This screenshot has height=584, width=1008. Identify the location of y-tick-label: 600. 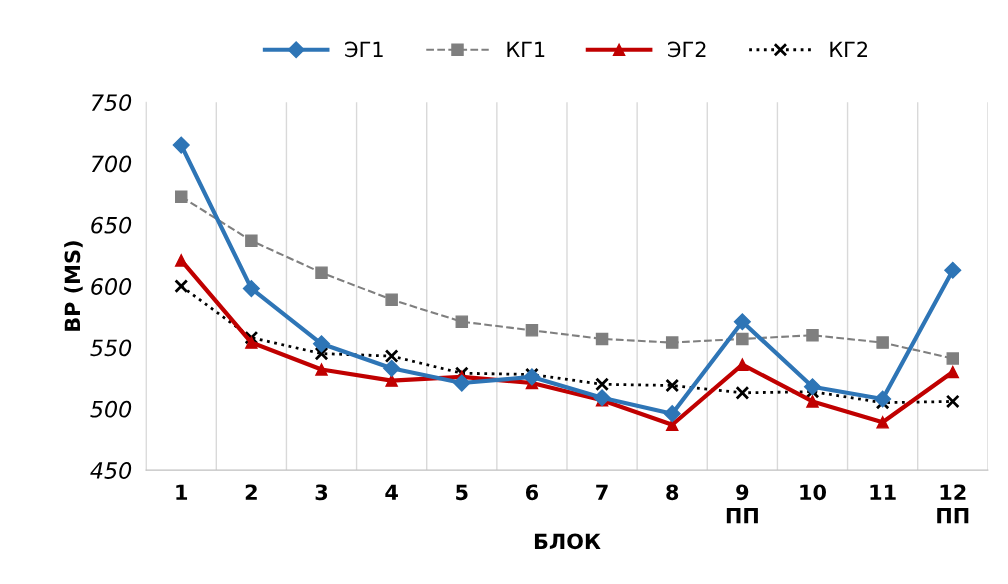
(111, 286).